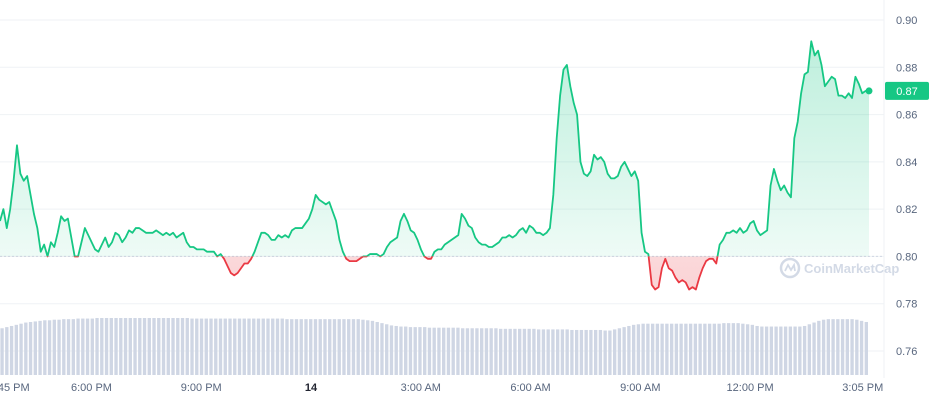  I want to click on last-price-label: 0.87, so click(906, 92).